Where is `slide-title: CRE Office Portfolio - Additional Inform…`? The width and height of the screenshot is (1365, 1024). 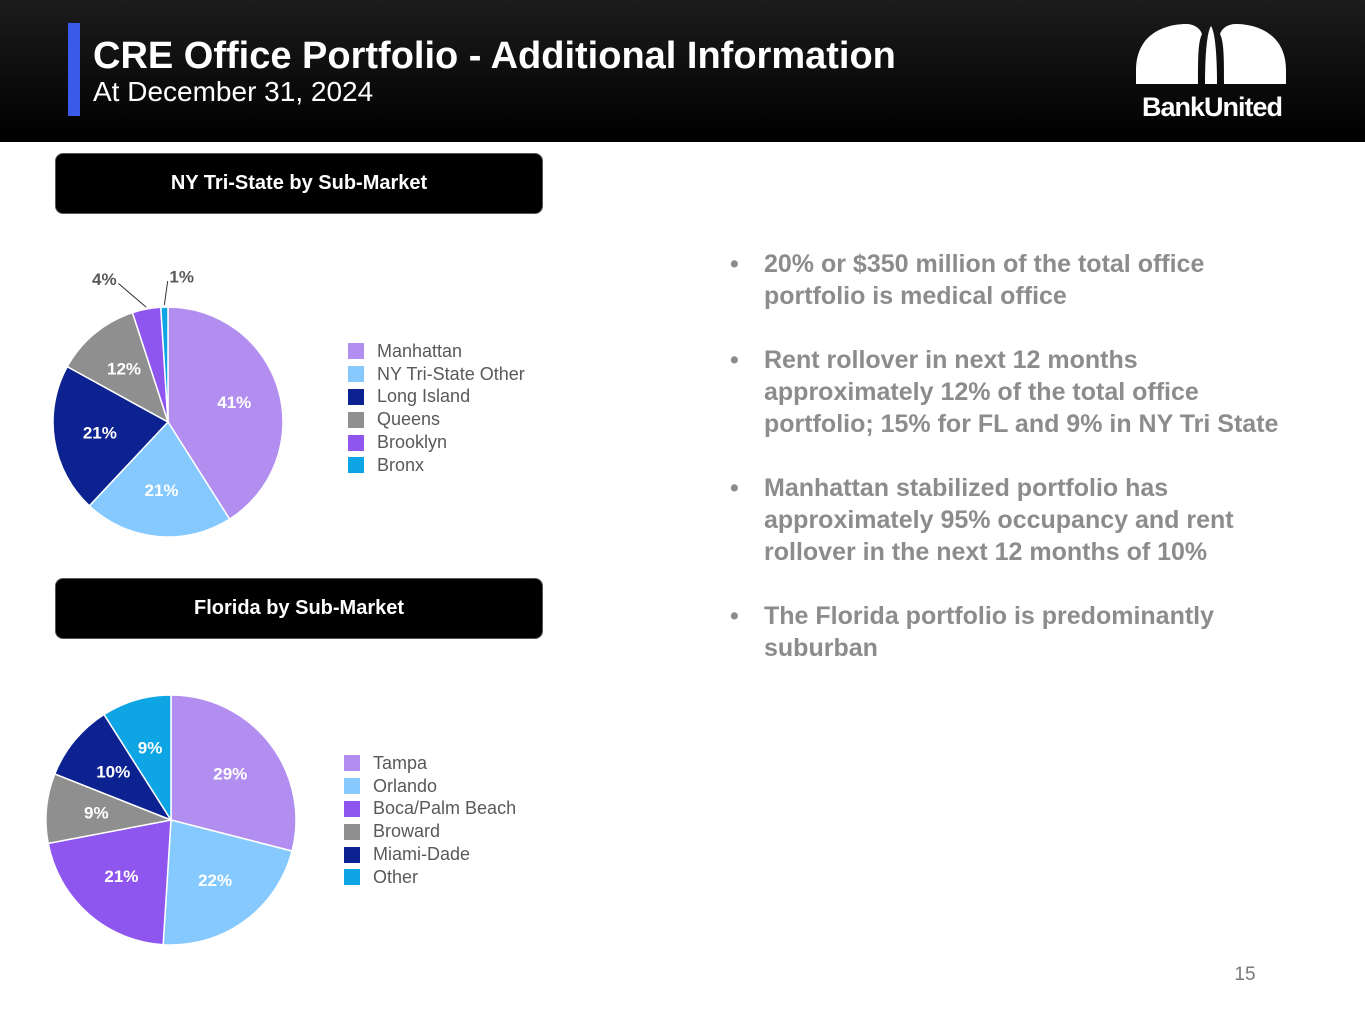
slide-title: CRE Office Portfolio - Additional Inform… is located at coordinates (494, 56).